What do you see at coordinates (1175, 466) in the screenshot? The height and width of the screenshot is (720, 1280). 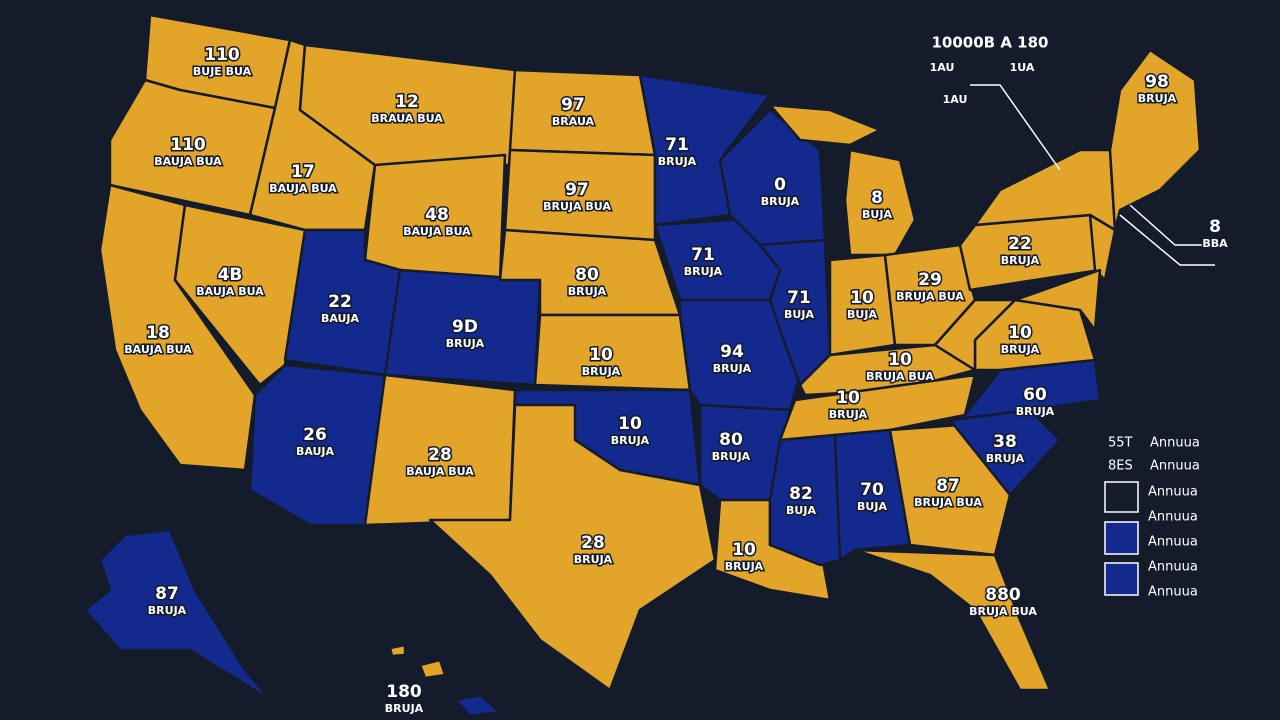 I see `legend-label: Annuua` at bounding box center [1175, 466].